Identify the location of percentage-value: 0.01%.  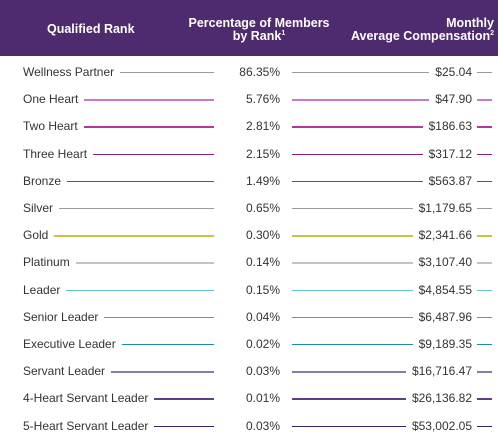
(262, 398).